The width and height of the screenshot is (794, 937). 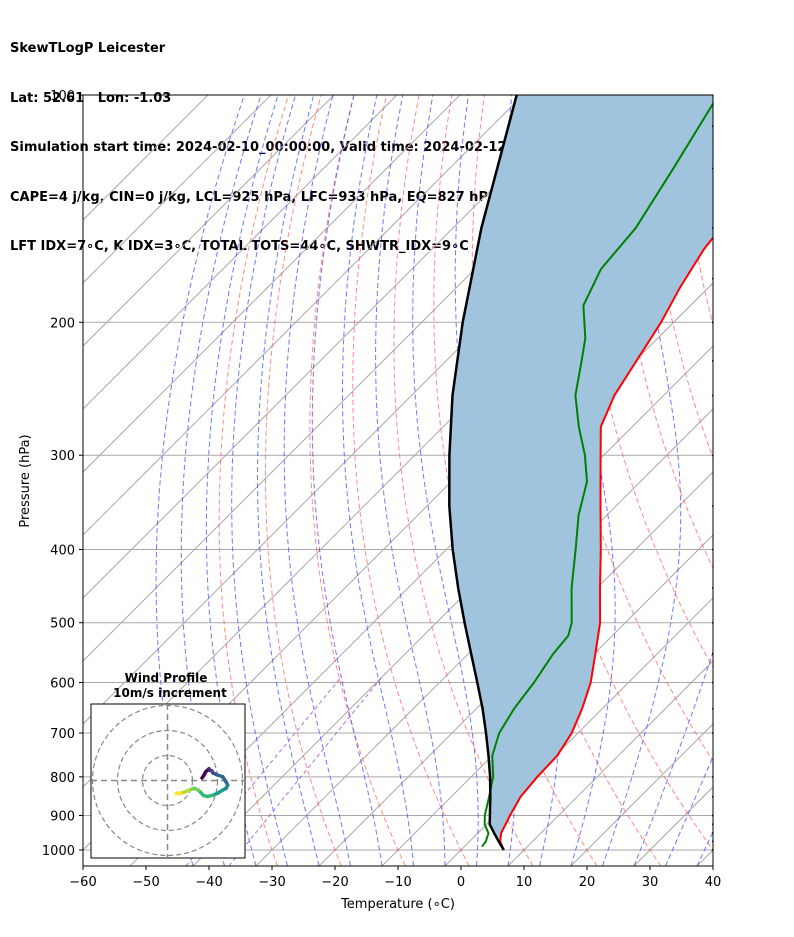 What do you see at coordinates (62, 734) in the screenshot?
I see `y-tick-label: 700` at bounding box center [62, 734].